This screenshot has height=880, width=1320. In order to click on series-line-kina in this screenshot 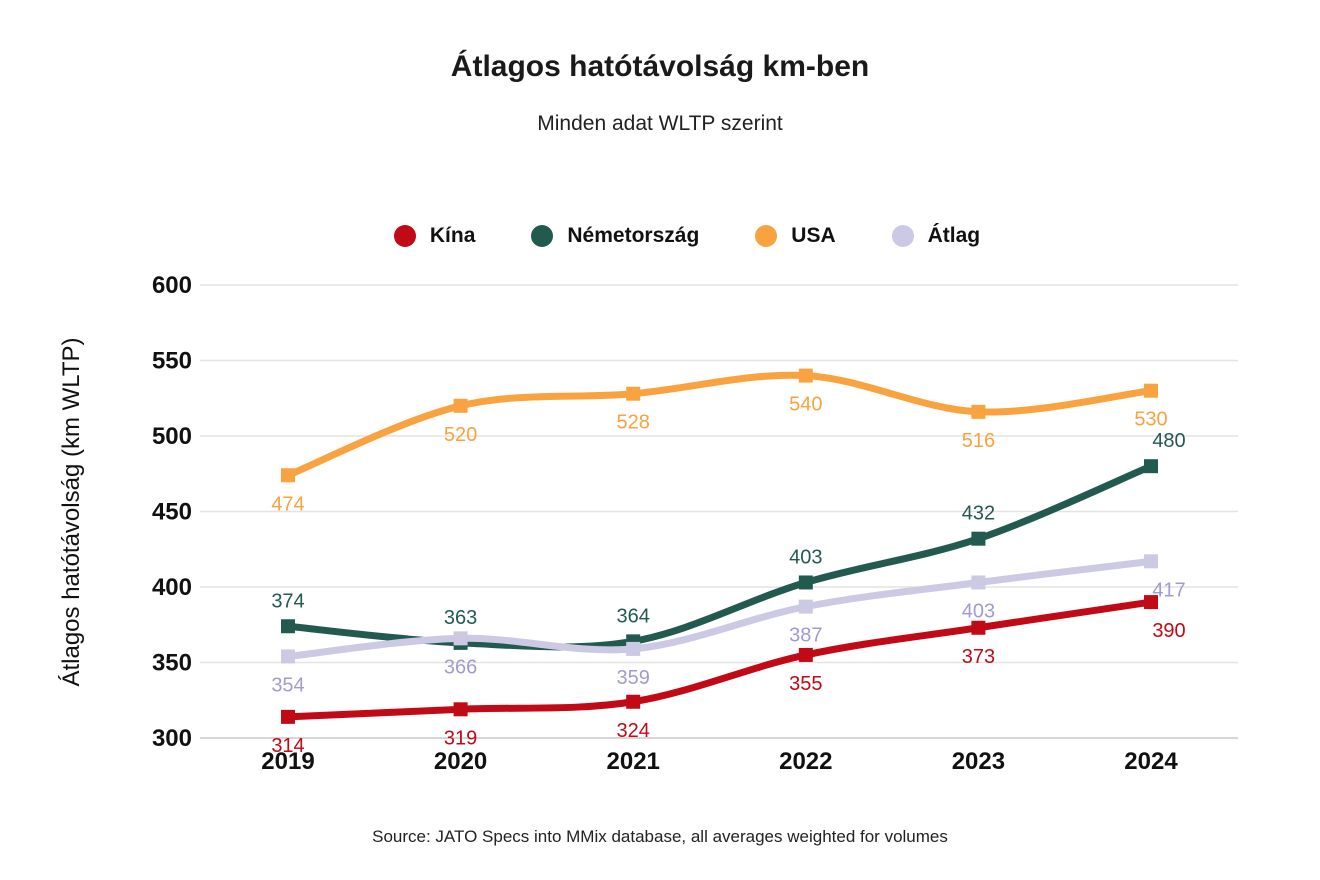, I will do `click(719, 659)`.